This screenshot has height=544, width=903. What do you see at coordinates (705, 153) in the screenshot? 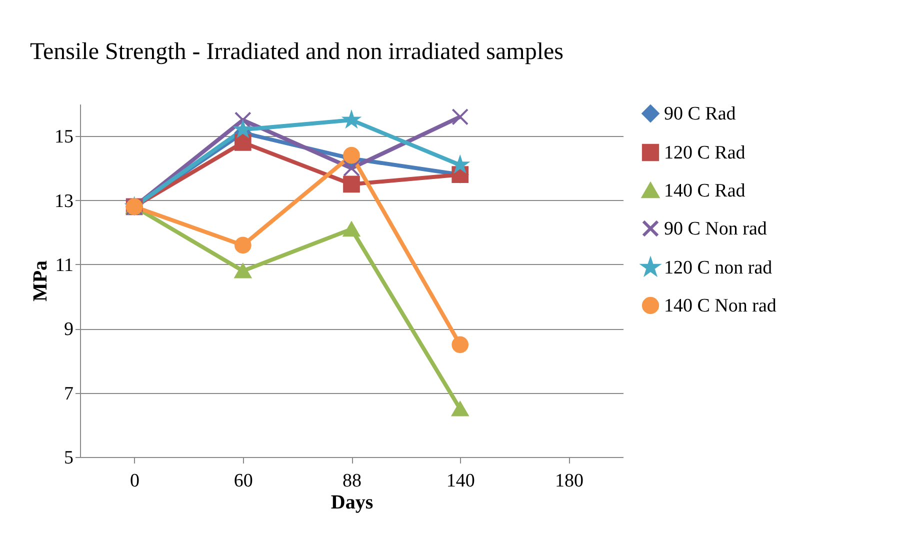
I see `legend-label: 120 C Rad` at bounding box center [705, 153].